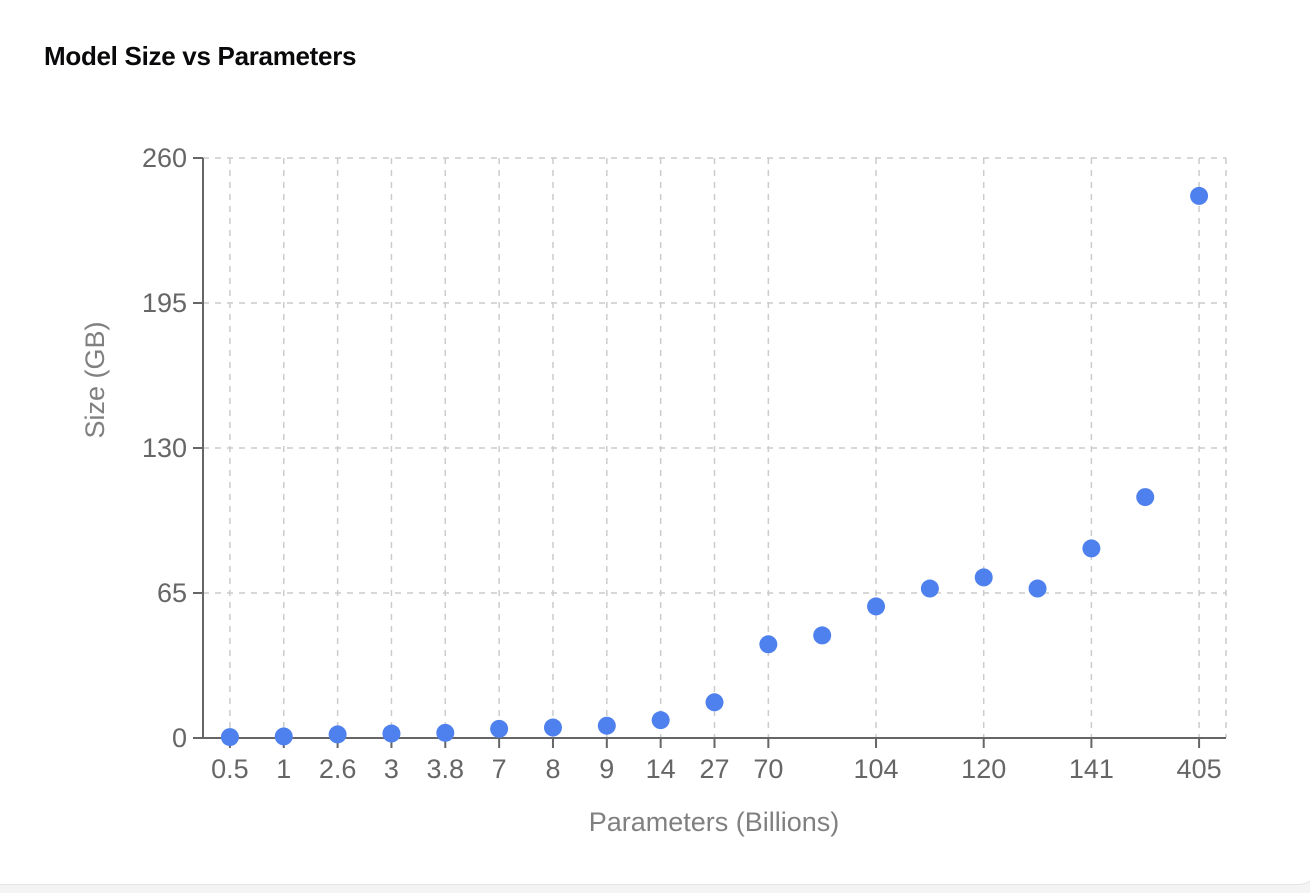  I want to click on y-tick-label: 130, so click(164, 448).